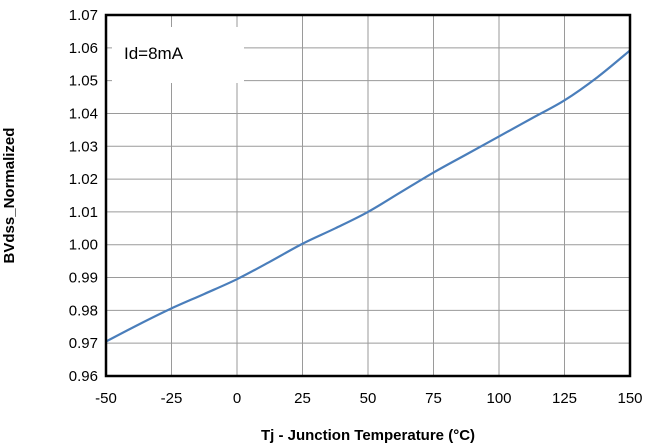  What do you see at coordinates (368, 435) in the screenshot?
I see `x-axis-title: Tj - Junction Temperature (°C)` at bounding box center [368, 435].